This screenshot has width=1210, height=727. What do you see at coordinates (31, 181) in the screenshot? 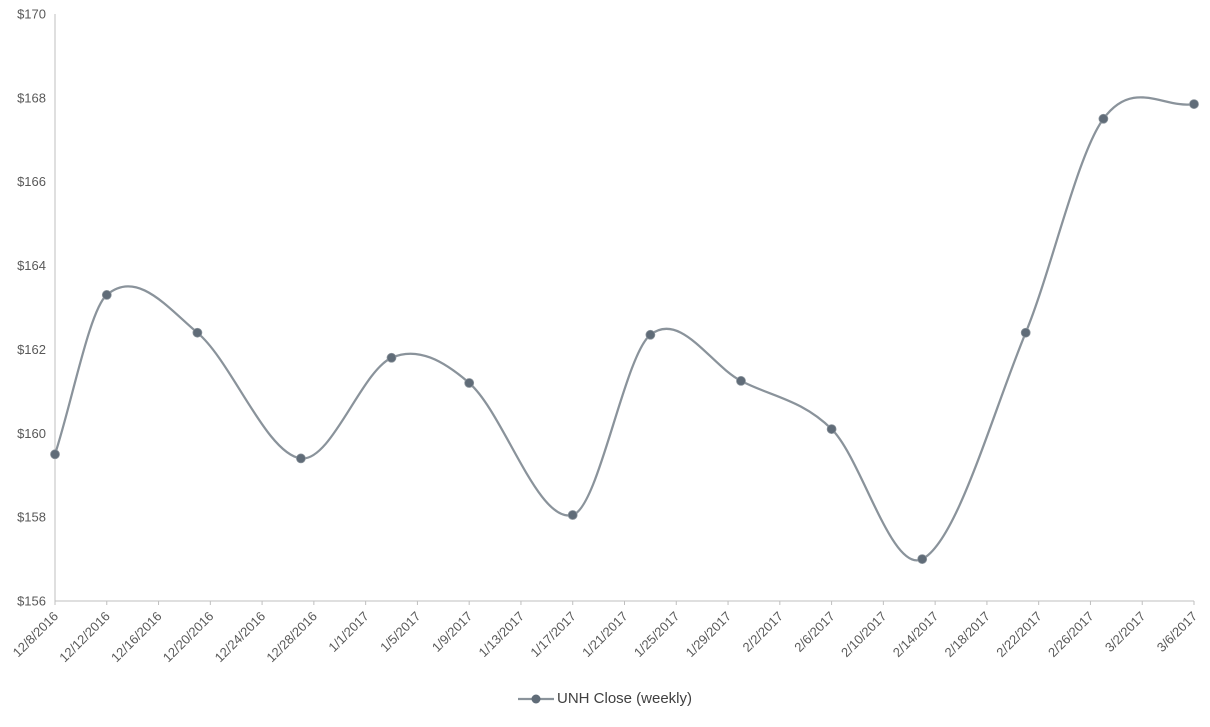
I see `y-axis-tick-label: $166` at bounding box center [31, 181].